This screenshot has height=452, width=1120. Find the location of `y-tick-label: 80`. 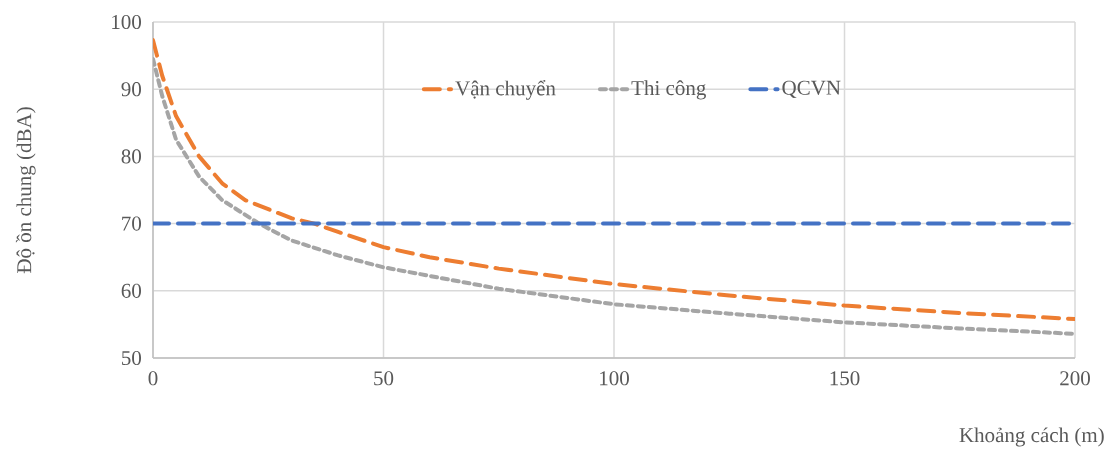

y-tick-label: 80 is located at coordinates (131, 156).